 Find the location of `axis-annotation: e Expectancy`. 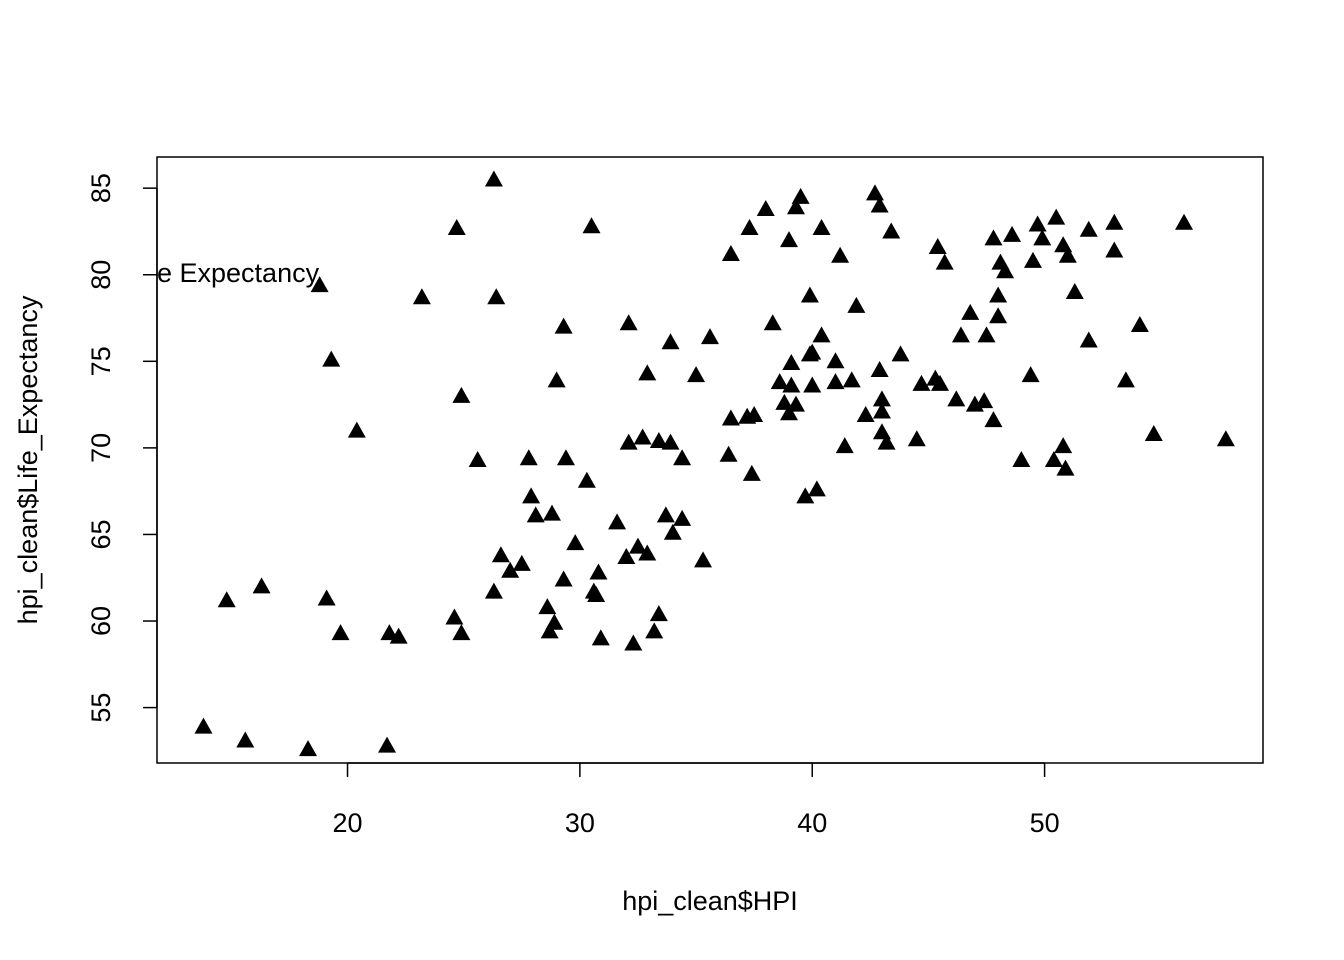

axis-annotation: e Expectancy is located at coordinates (238, 273).